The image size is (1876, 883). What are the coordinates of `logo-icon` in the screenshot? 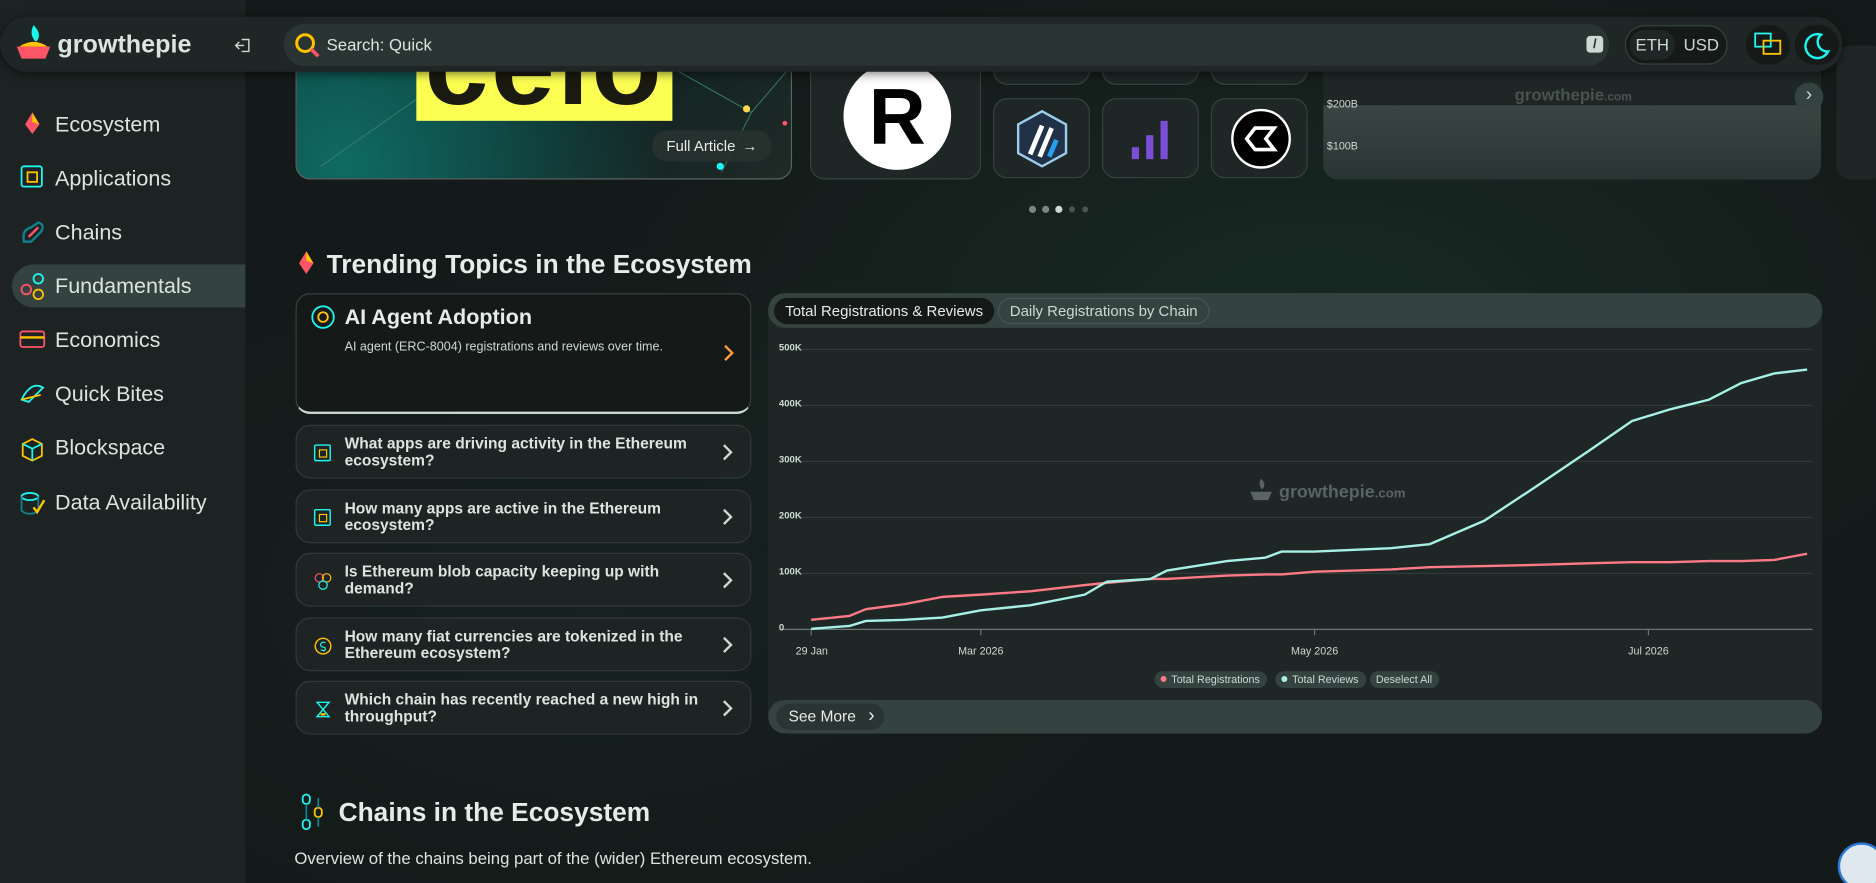 It's located at (33, 44).